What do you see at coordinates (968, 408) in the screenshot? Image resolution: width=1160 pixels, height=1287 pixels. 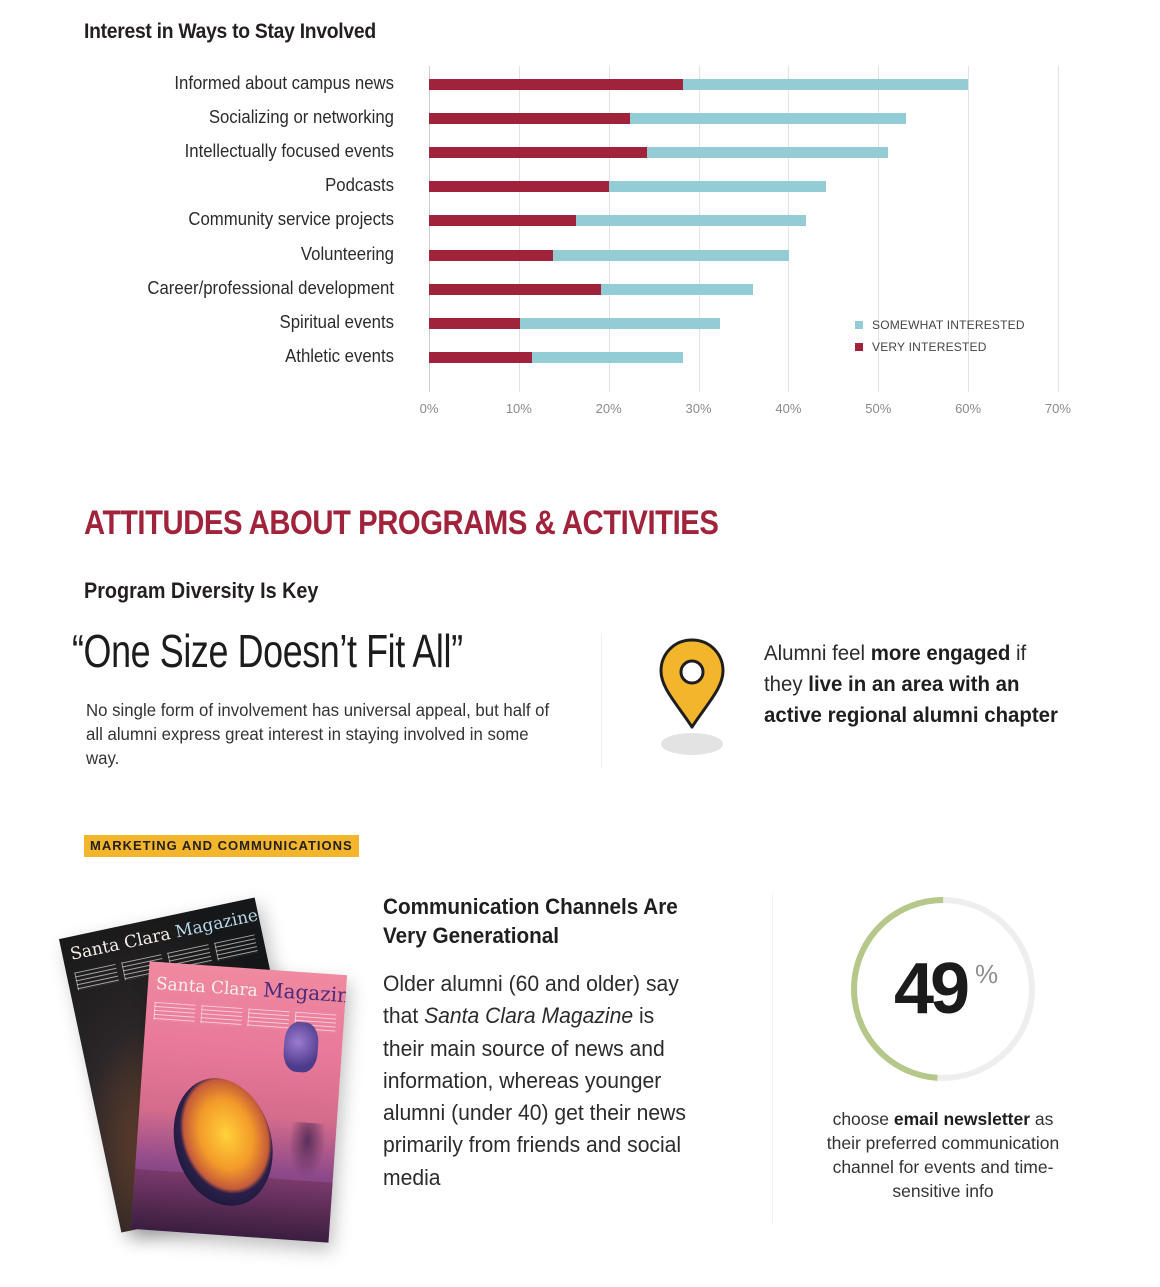 I see `x-tick-label: 60%` at bounding box center [968, 408].